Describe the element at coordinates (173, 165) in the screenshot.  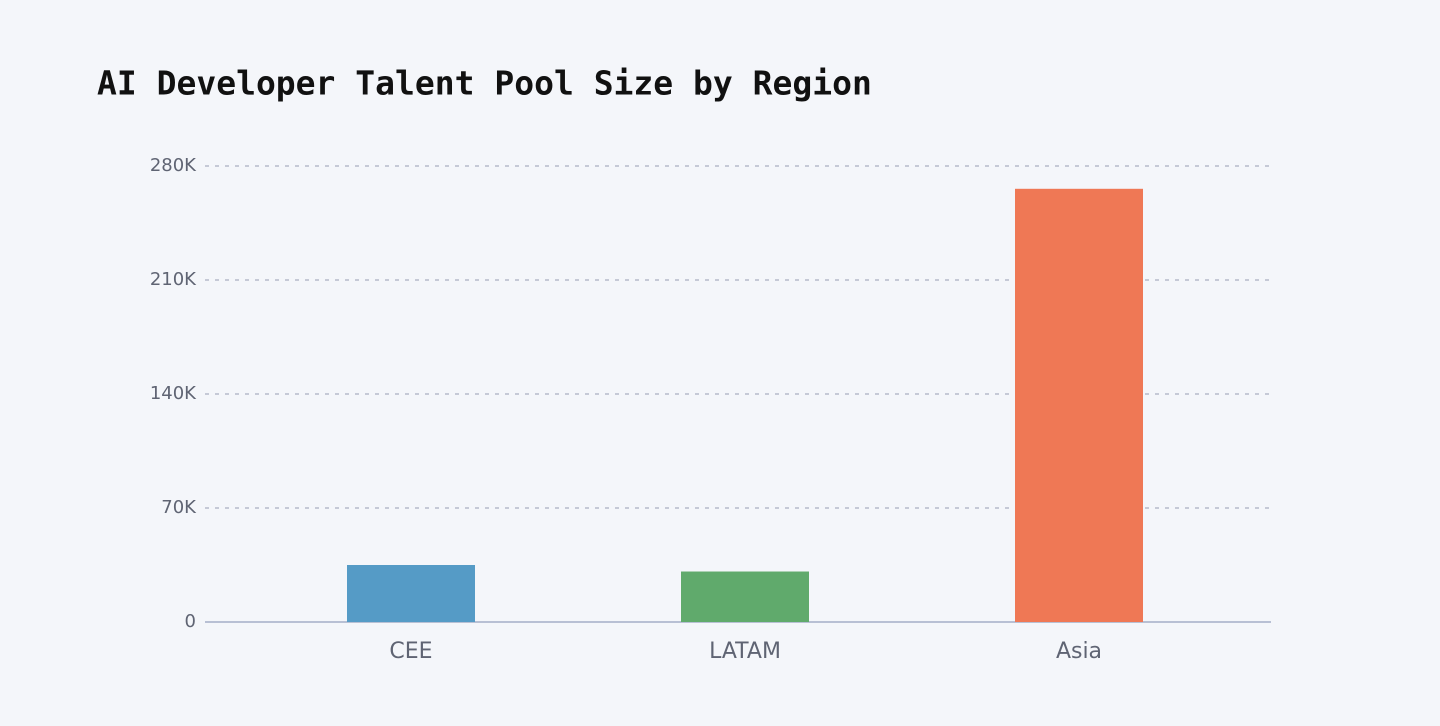
I see `y-tick-label: 280K` at that location.